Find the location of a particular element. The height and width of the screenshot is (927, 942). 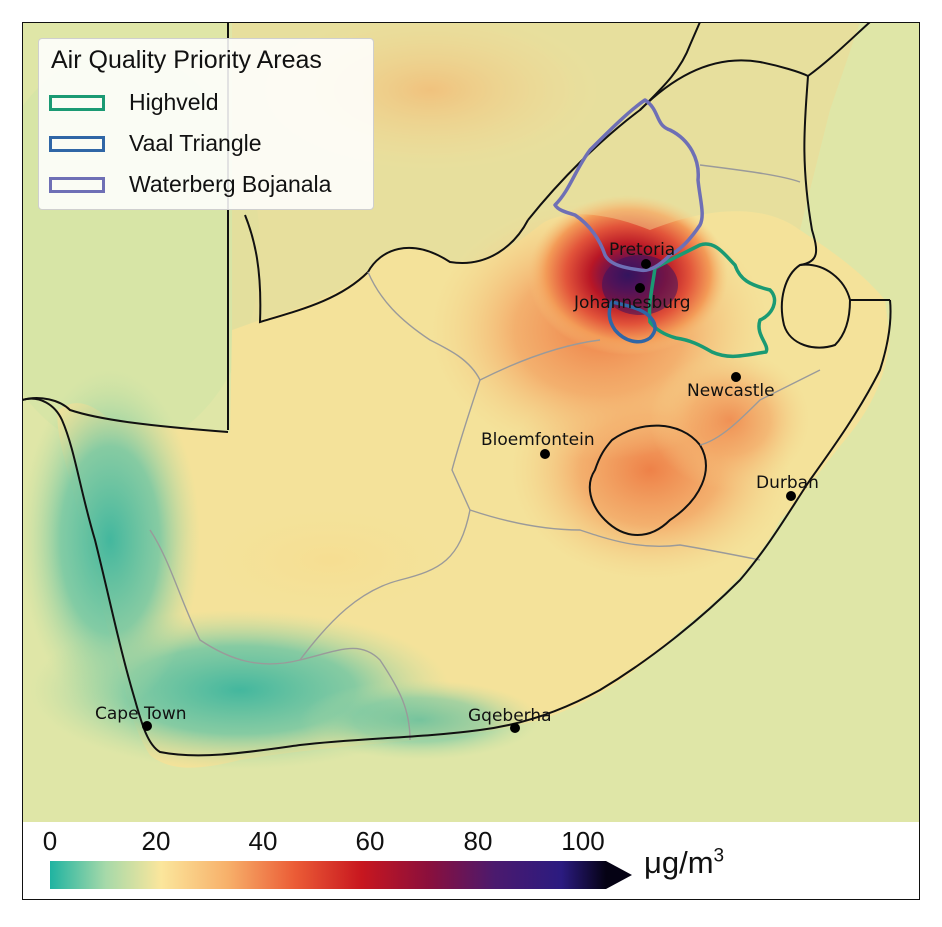

namibia-south-border is located at coordinates (125, 415).